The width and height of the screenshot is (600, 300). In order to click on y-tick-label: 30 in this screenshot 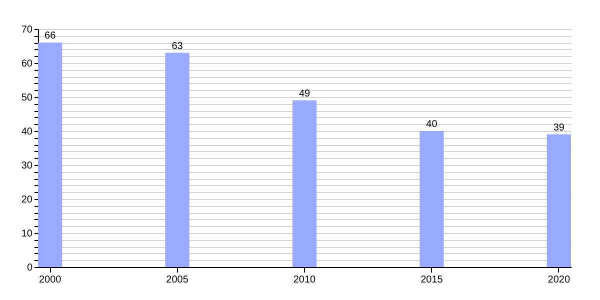, I will do `click(27, 166)`.